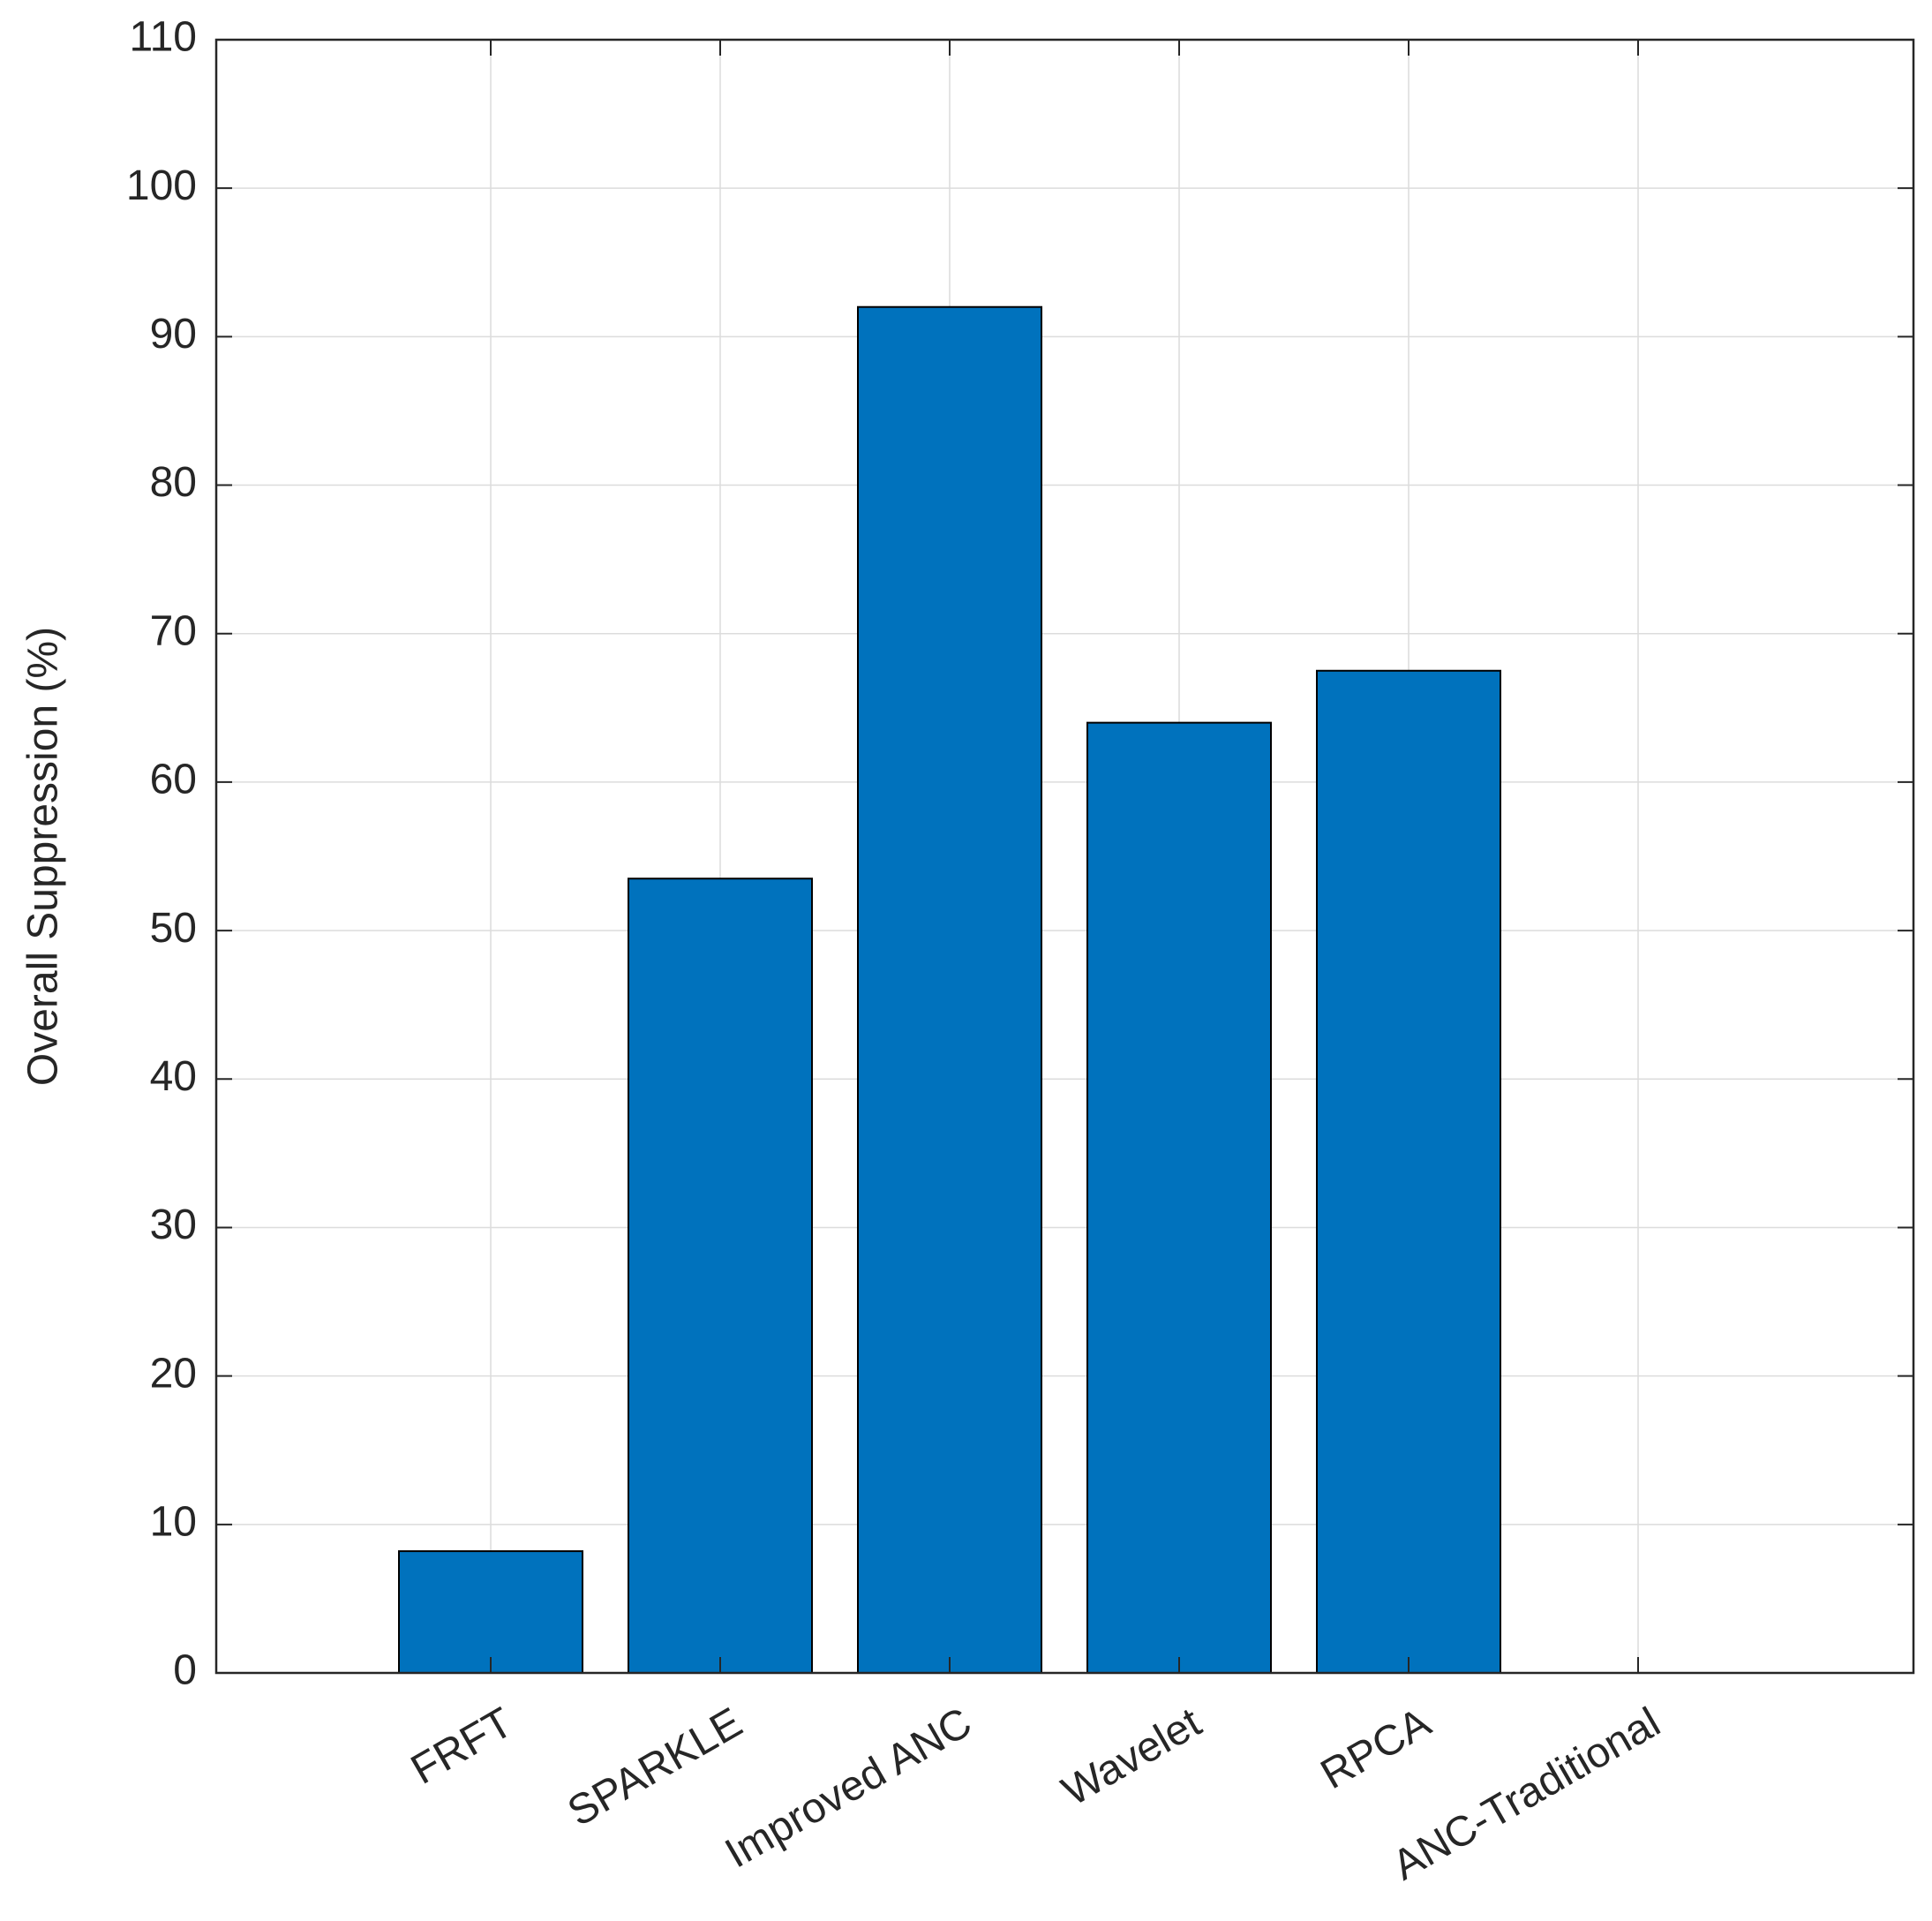 The width and height of the screenshot is (1932, 1921). Describe the element at coordinates (163, 37) in the screenshot. I see `y-tick-label: 110` at that location.